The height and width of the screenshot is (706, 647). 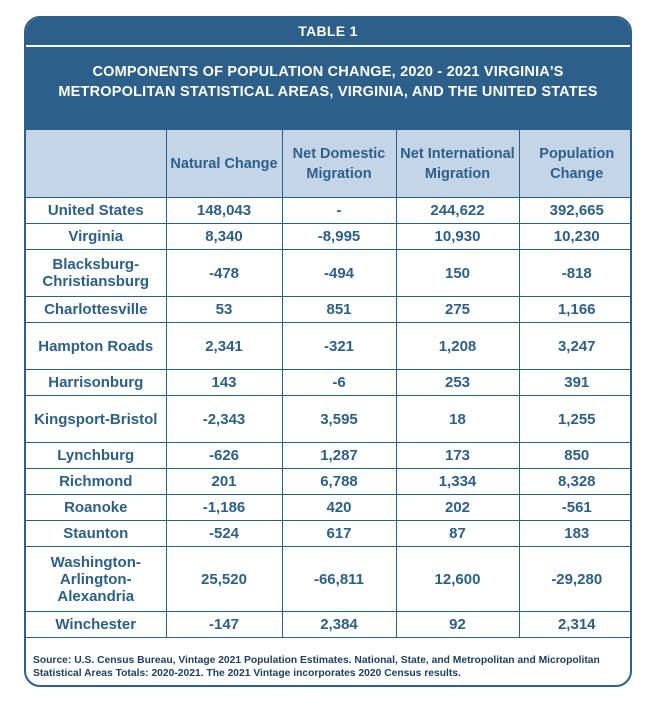 I want to click on net-international-migration-cell: 92, so click(x=457, y=624).